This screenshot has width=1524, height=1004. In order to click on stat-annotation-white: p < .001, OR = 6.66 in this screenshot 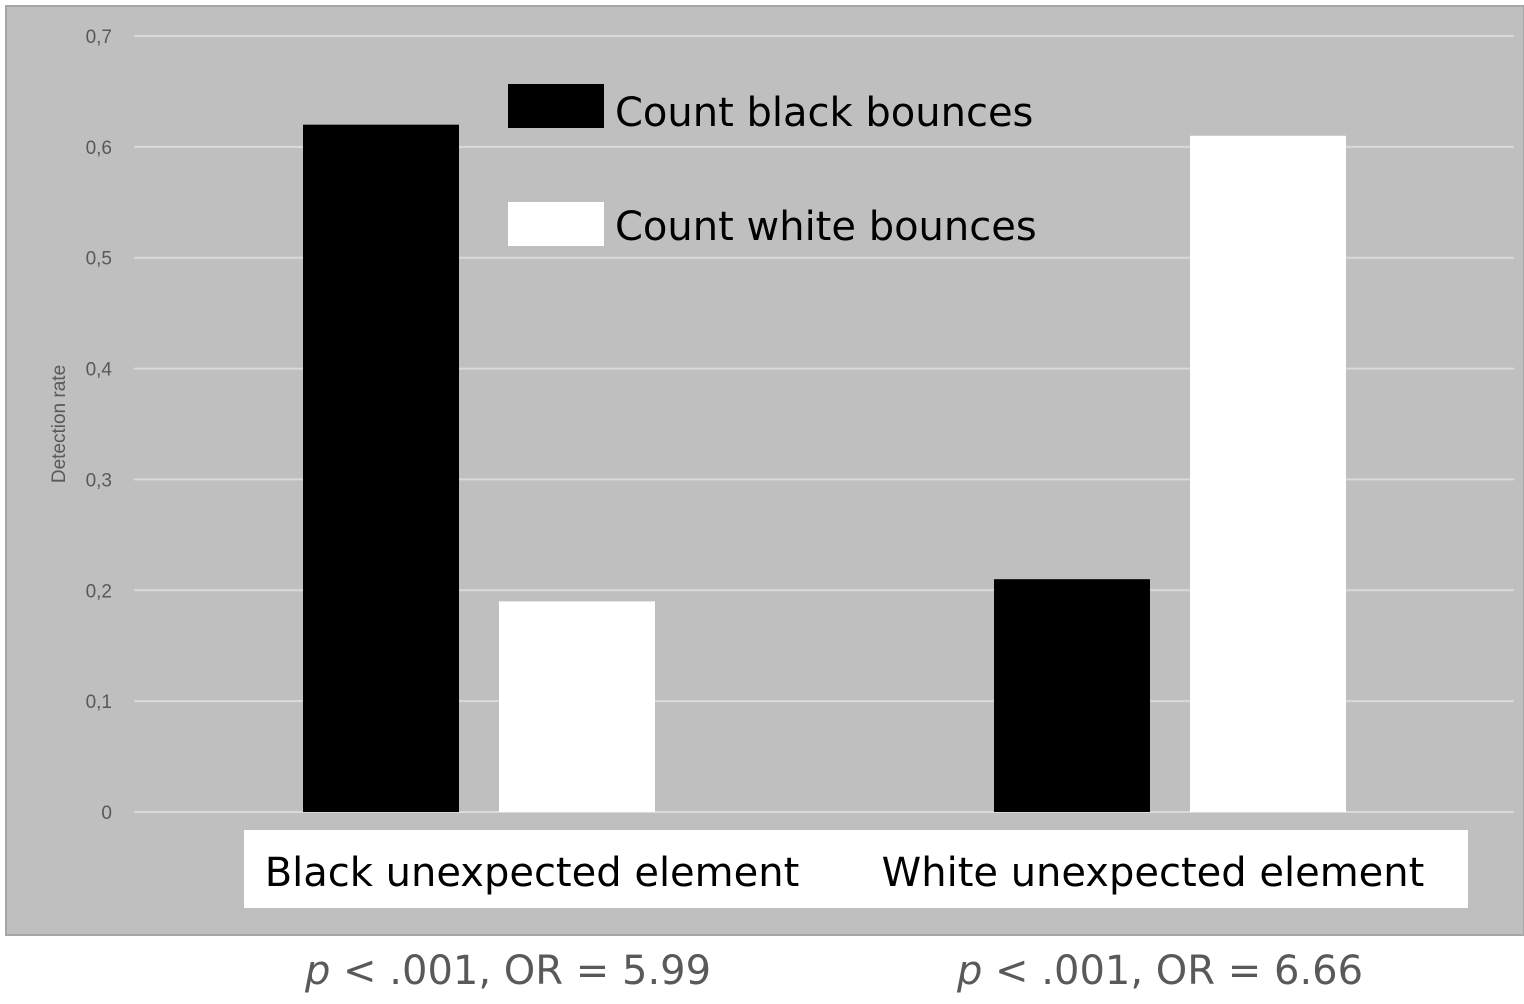, I will do `click(1160, 976)`.